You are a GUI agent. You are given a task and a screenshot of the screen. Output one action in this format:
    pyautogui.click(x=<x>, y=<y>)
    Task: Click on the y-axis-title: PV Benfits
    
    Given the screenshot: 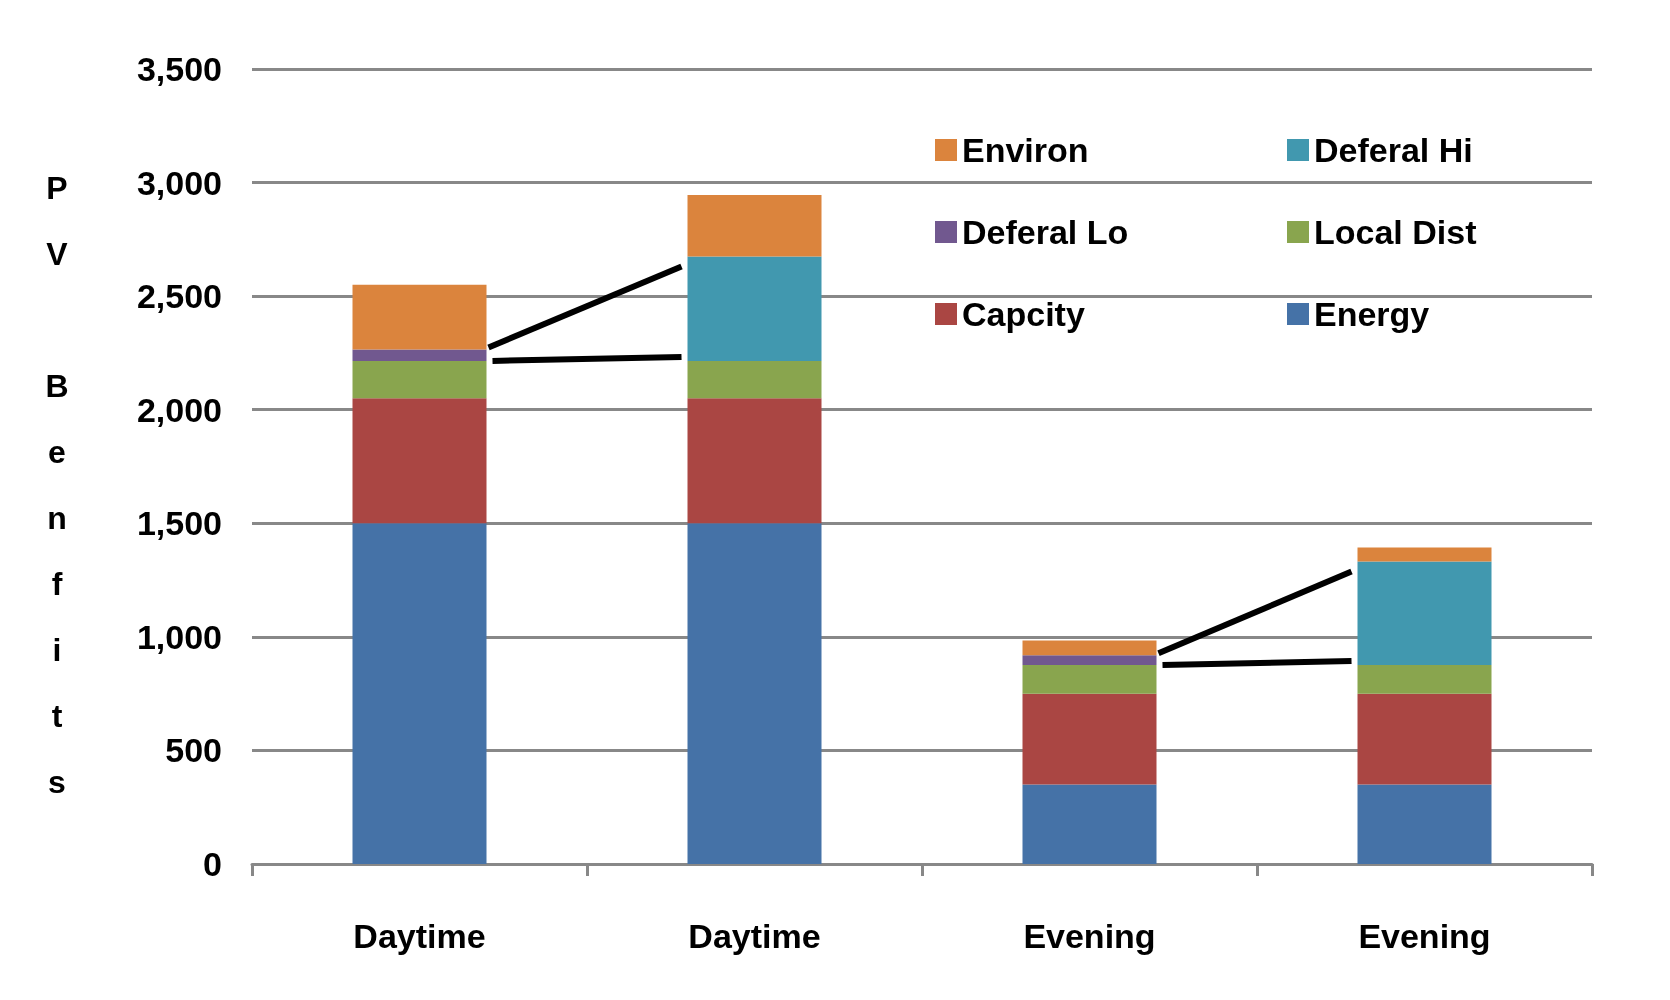 What is the action you would take?
    pyautogui.click(x=56, y=500)
    